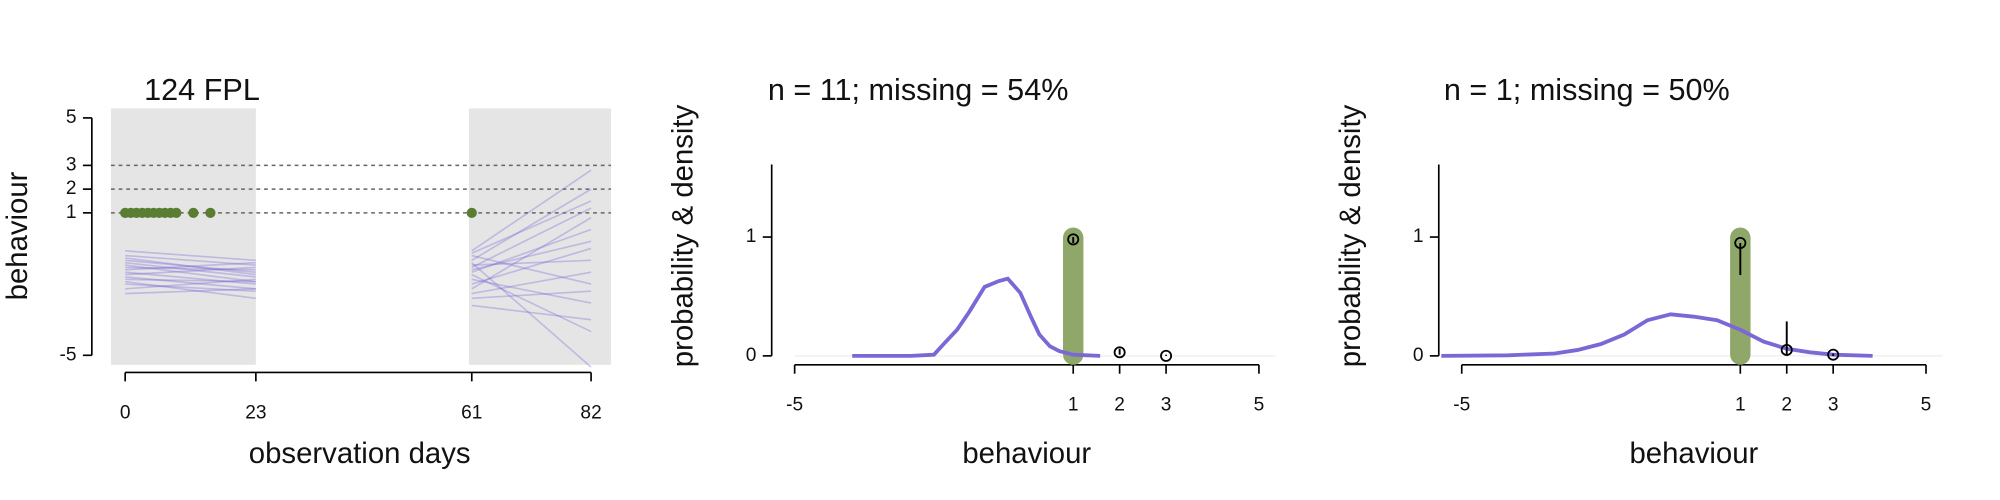 The image size is (2000, 500). I want to click on y-tick-label: 3, so click(71, 164).